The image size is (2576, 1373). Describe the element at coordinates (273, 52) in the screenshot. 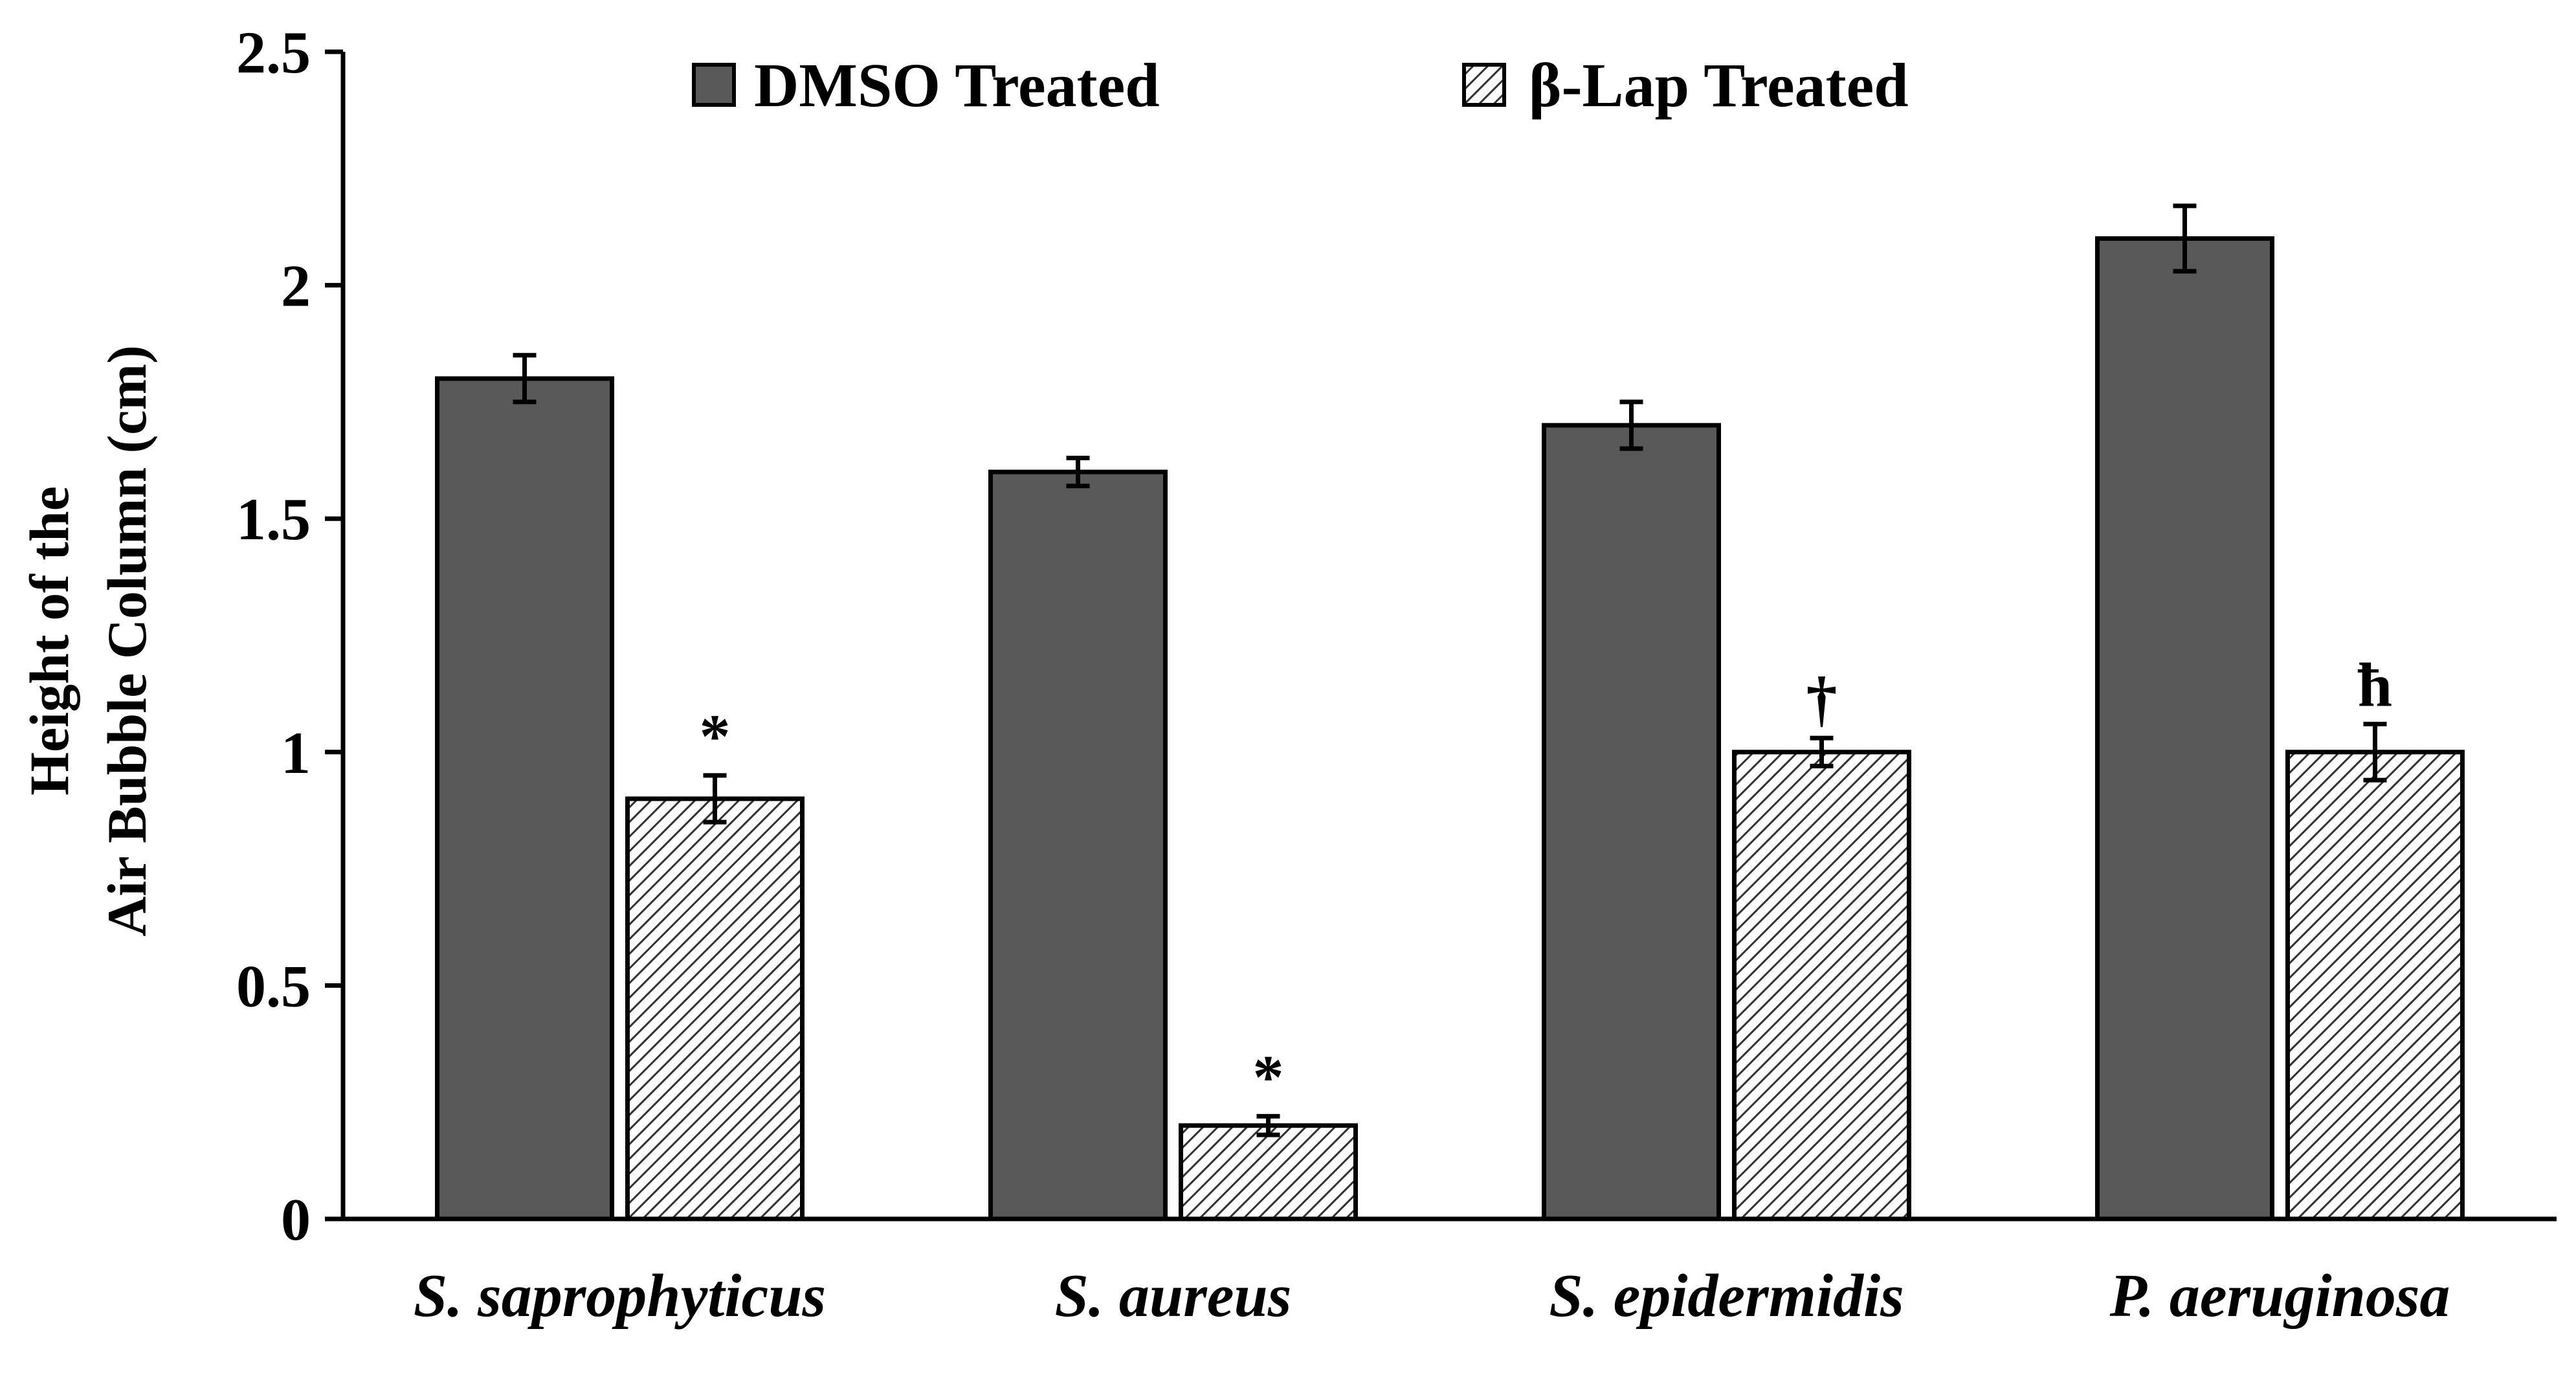

I see `y-tick-label: 2.5` at that location.